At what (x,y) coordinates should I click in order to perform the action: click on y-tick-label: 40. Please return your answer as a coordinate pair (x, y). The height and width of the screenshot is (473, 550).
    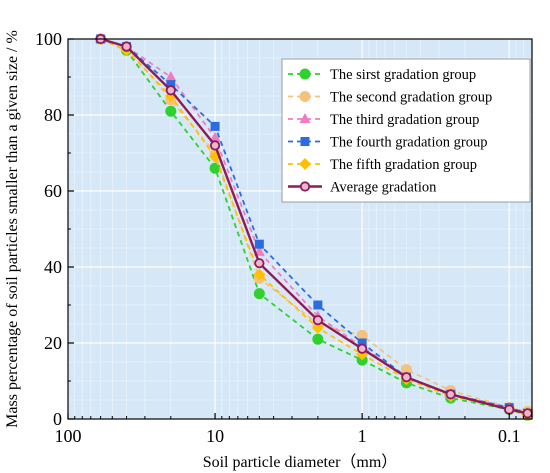
    Looking at the image, I should click on (53, 267).